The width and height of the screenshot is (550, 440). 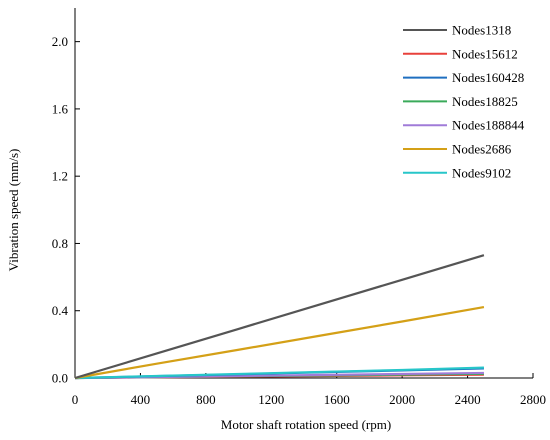 What do you see at coordinates (60, 243) in the screenshot?
I see `y-tick-label: 0.8` at bounding box center [60, 243].